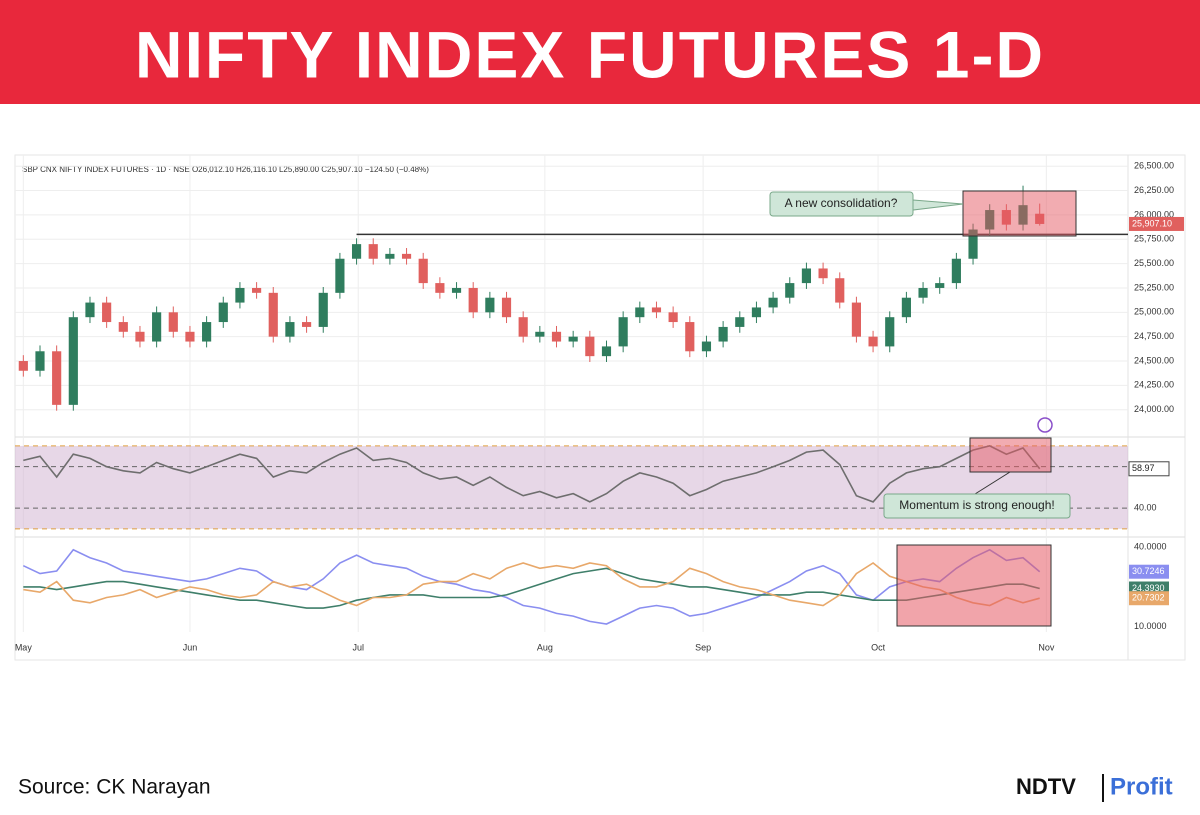 Image resolution: width=1200 pixels, height=815 pixels. I want to click on header-band, so click(600, 52).